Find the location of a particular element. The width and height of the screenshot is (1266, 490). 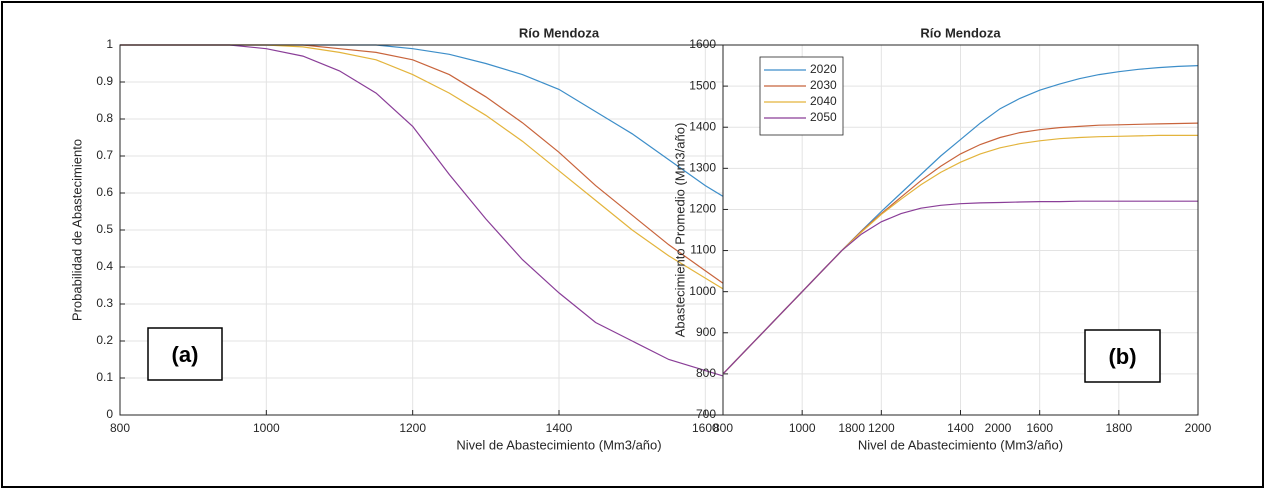

panel-label: (b) is located at coordinates (1122, 356).